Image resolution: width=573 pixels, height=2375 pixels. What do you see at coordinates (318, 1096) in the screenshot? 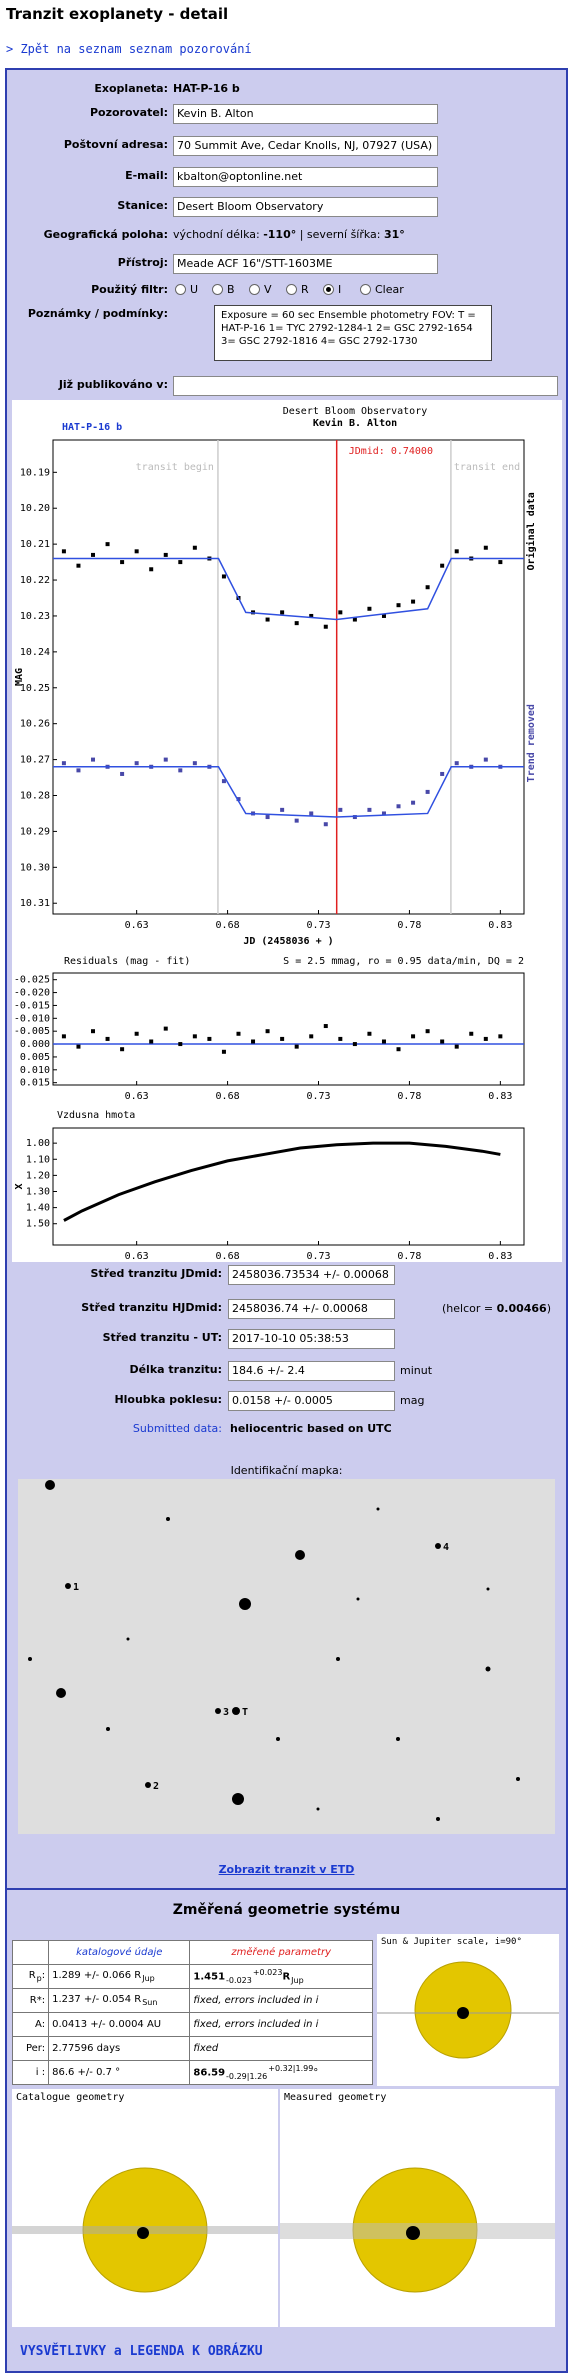
I see `x-tick-label: 0.73` at bounding box center [318, 1096].